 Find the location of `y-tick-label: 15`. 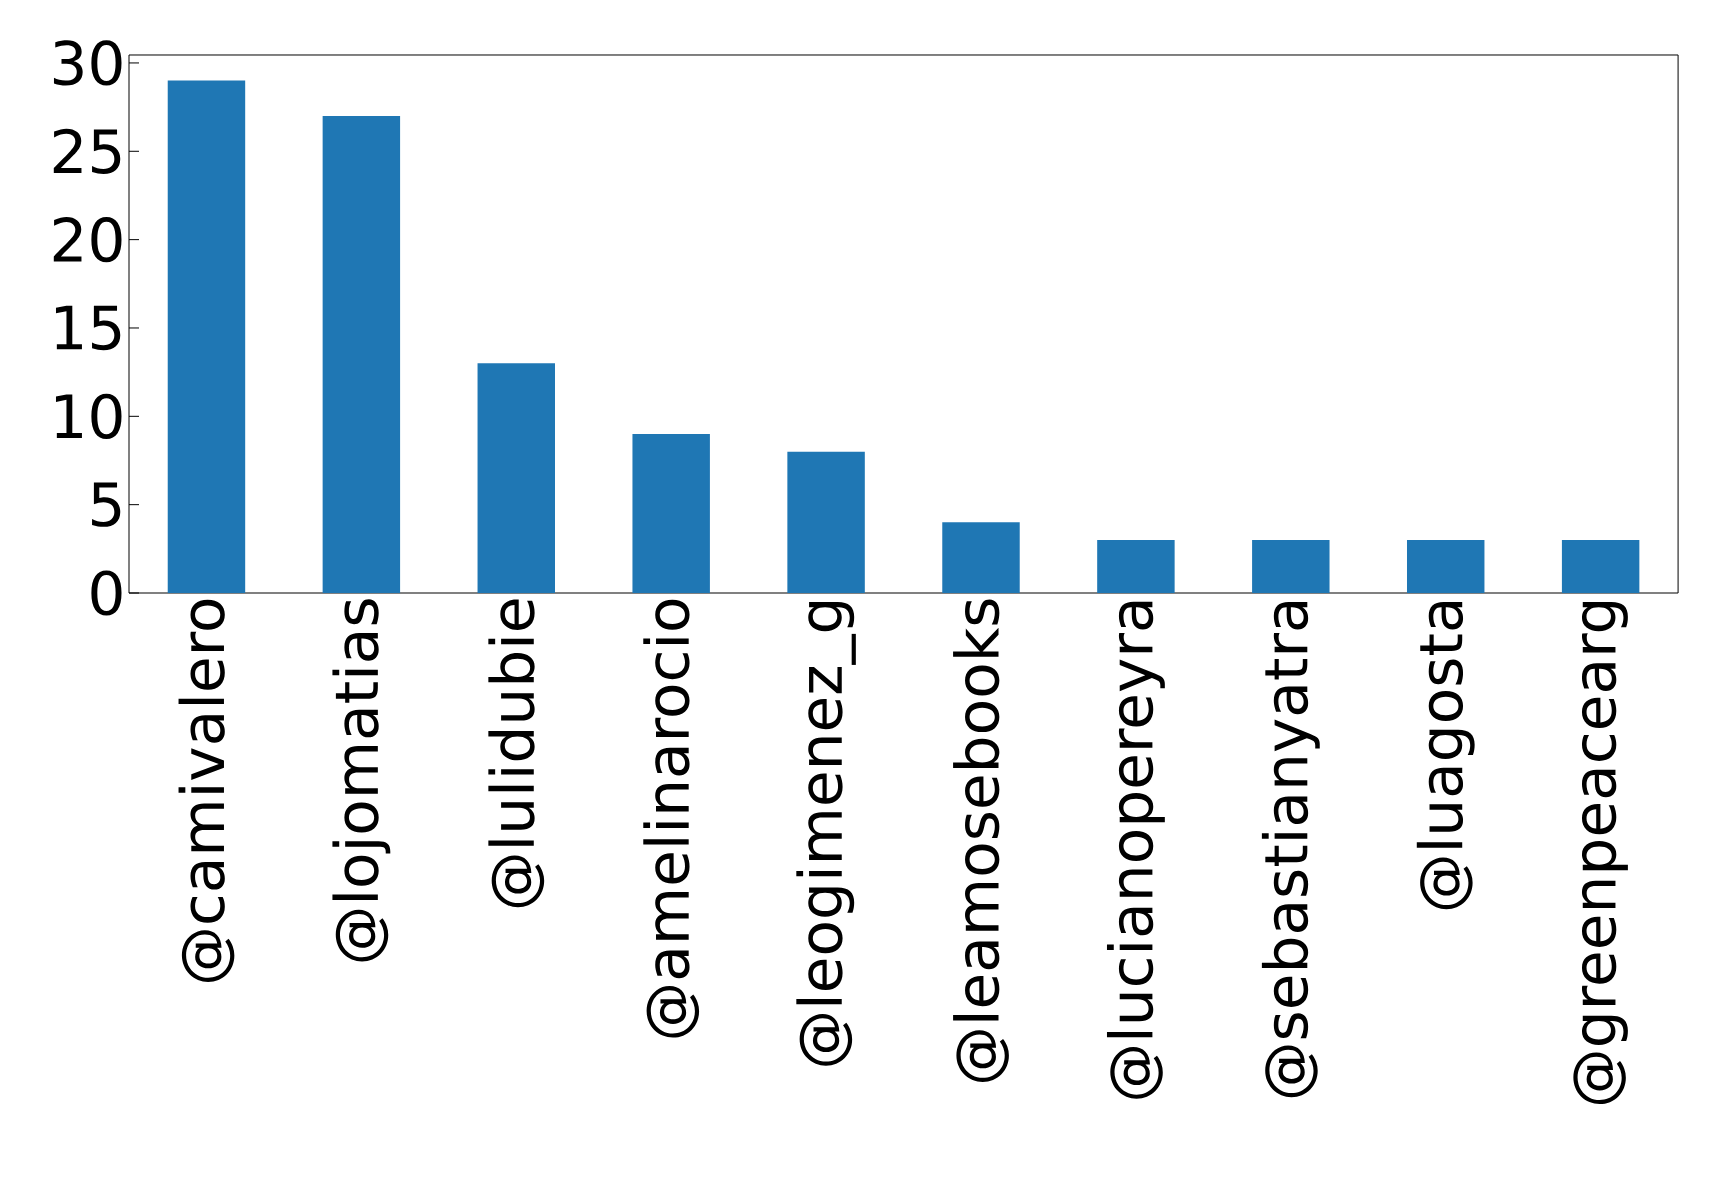

y-tick-label: 15 is located at coordinates (88, 328).